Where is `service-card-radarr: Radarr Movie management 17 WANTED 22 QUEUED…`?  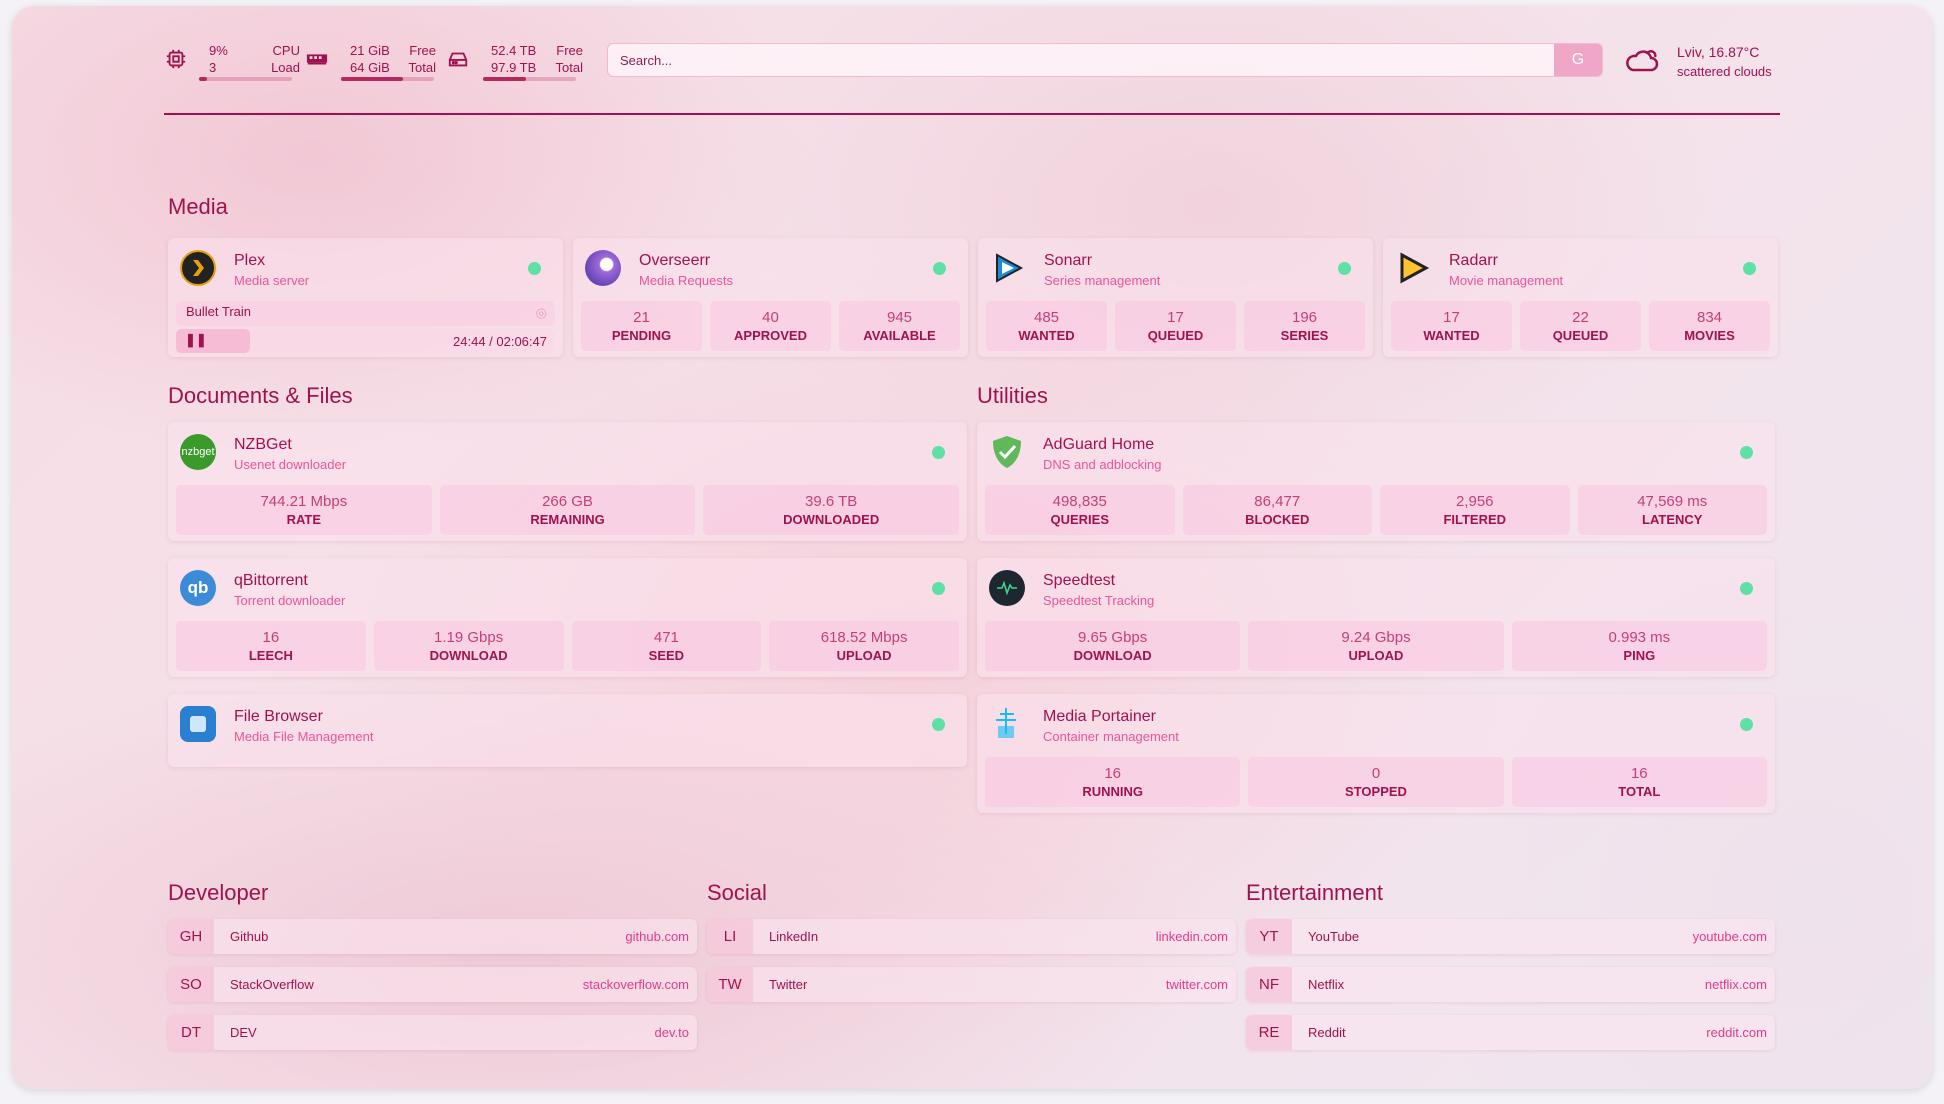
service-card-radarr: Radarr Movie management 17 WANTED 22 QUEUED… is located at coordinates (1580, 297).